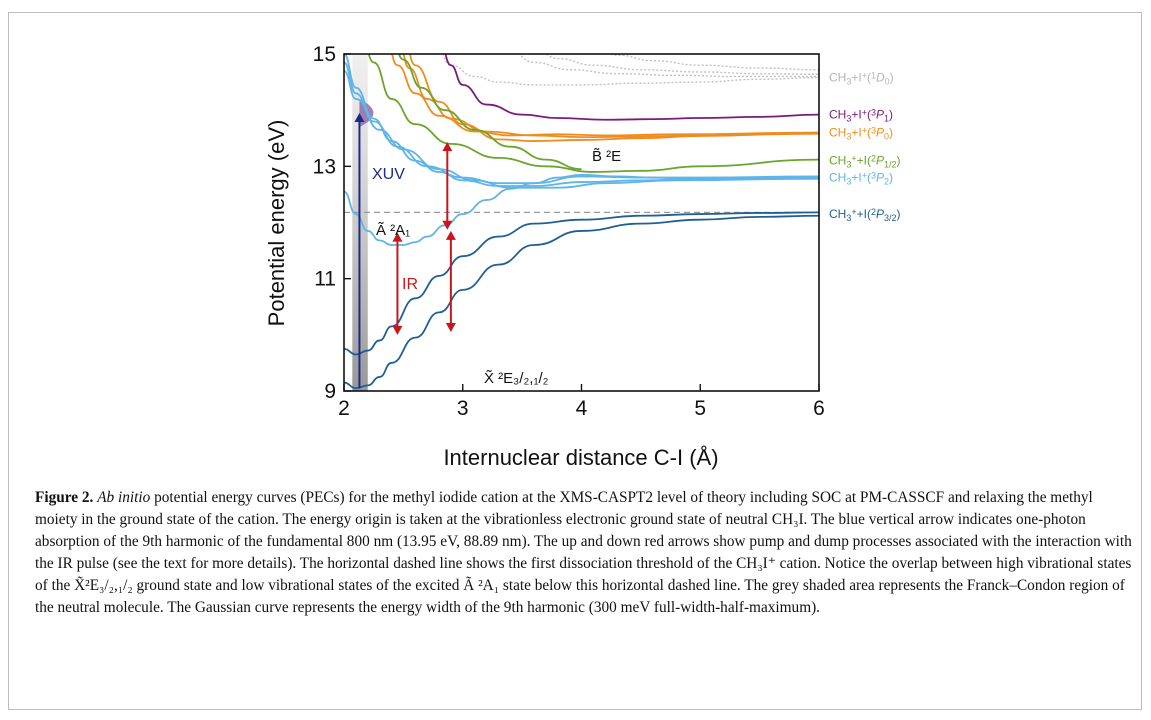 Image resolution: width=1151 pixels, height=720 pixels. Describe the element at coordinates (330, 391) in the screenshot. I see `y-tick-label-0: 9` at that location.